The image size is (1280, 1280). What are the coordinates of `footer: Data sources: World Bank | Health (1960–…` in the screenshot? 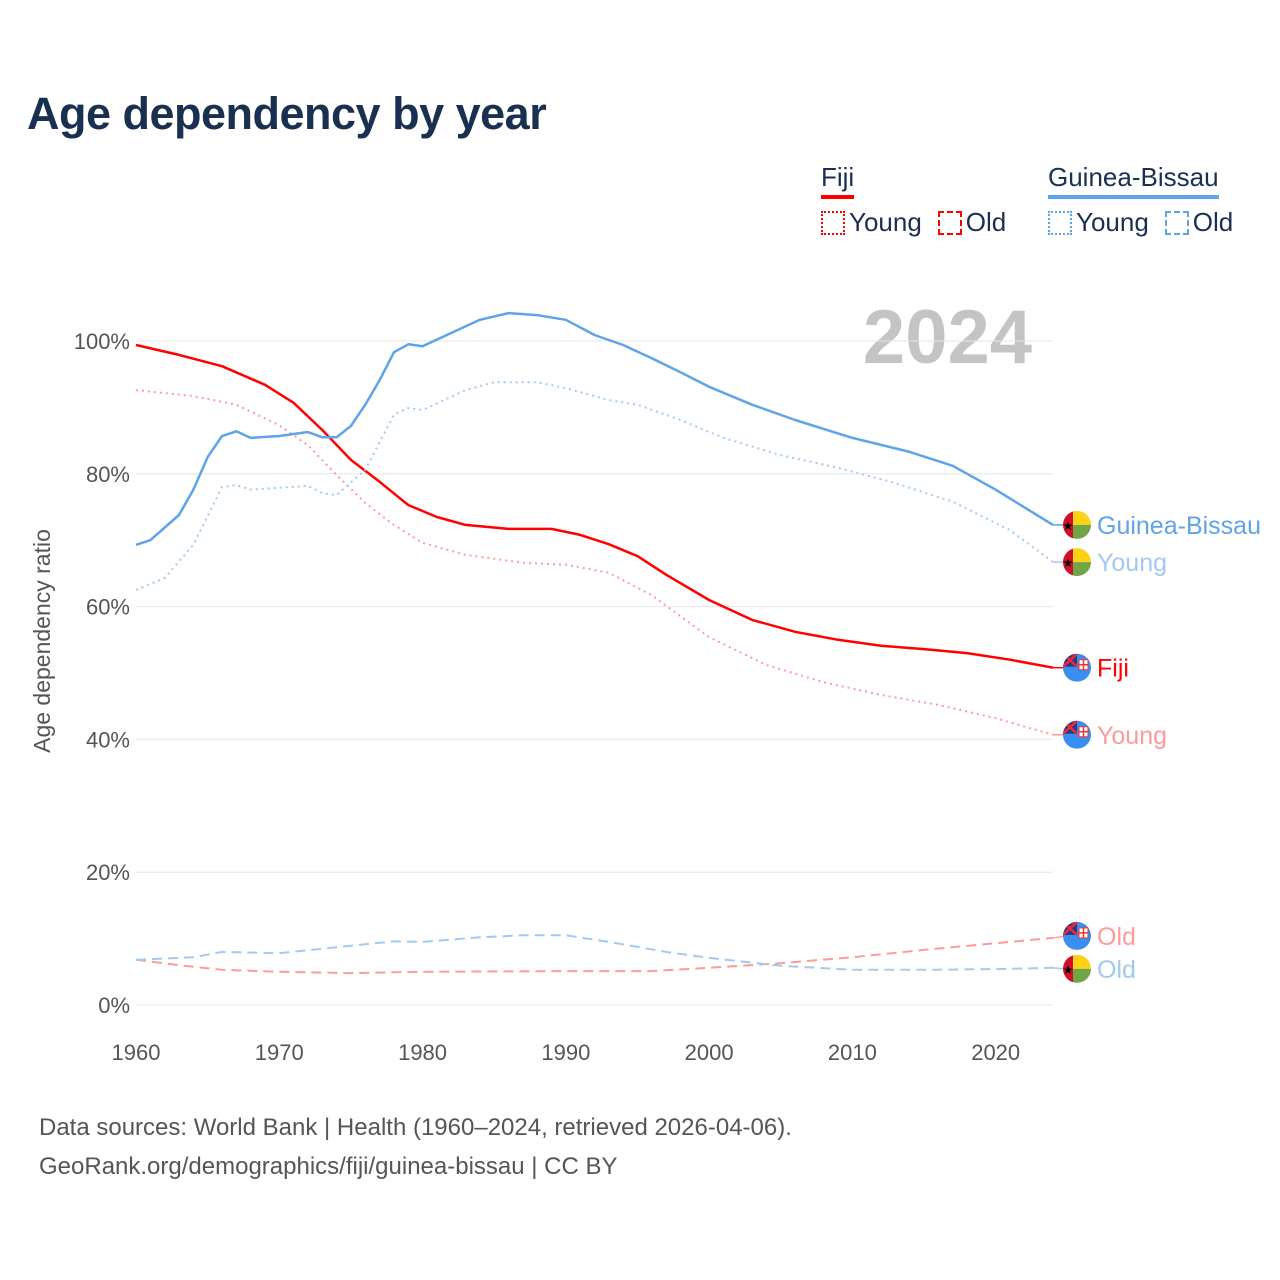 It's located at (415, 1147).